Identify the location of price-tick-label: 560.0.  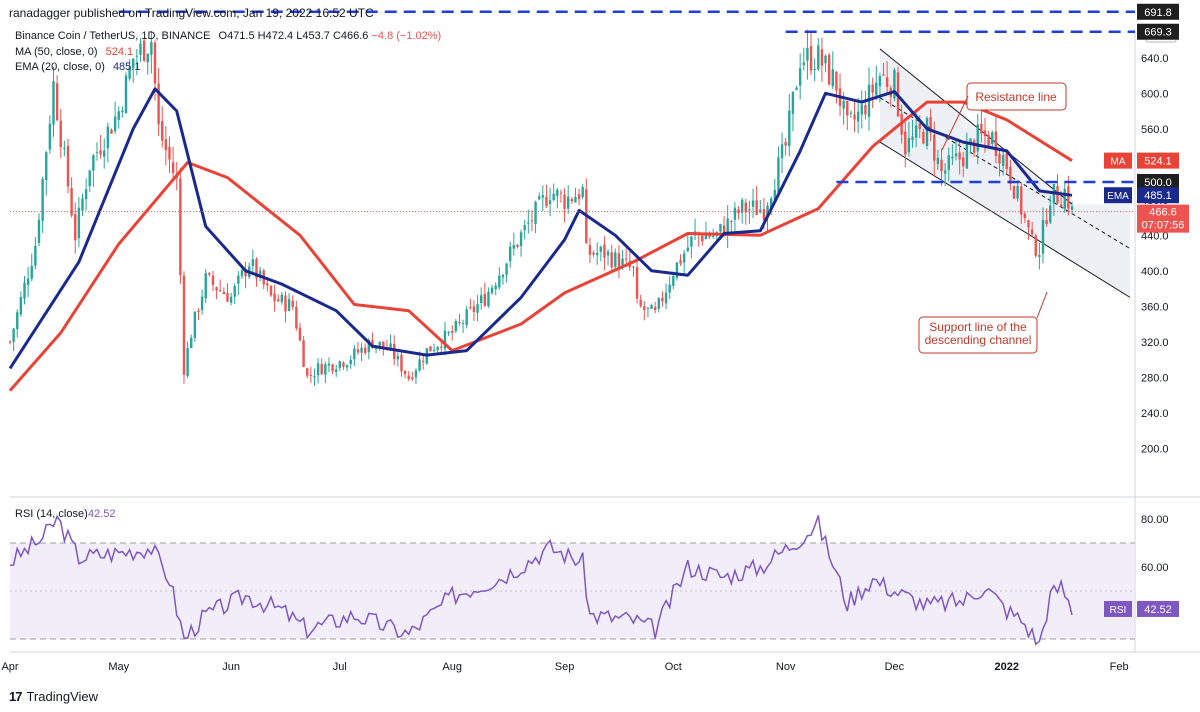
(1155, 130).